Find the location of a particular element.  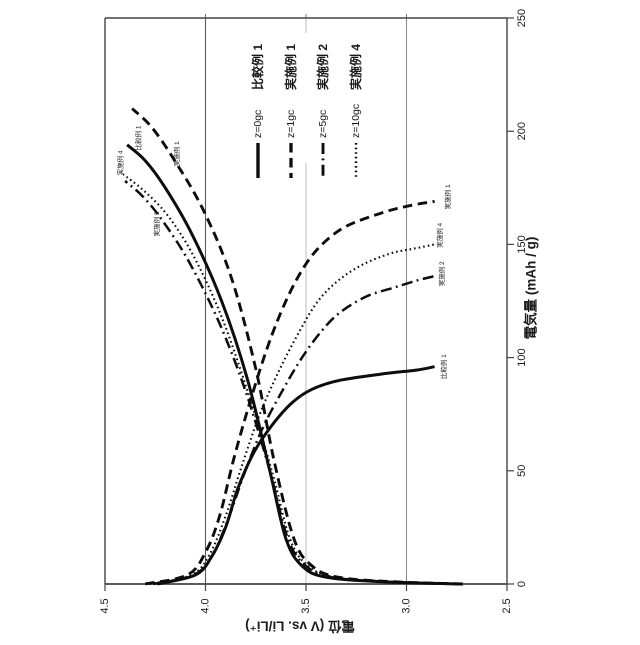

capacity-tick-label-50: 50 is located at coordinates (522, 471).